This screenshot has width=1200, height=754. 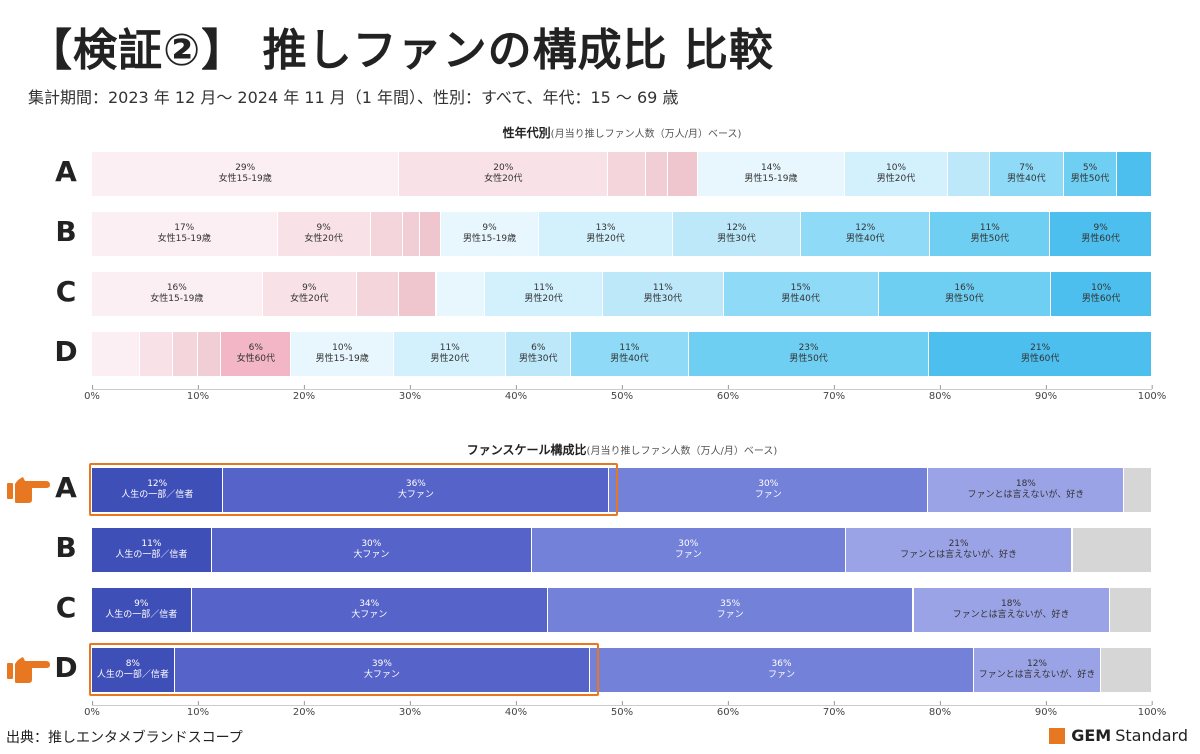 What do you see at coordinates (157, 484) in the screenshot?
I see `segment-value-label: 12%` at bounding box center [157, 484].